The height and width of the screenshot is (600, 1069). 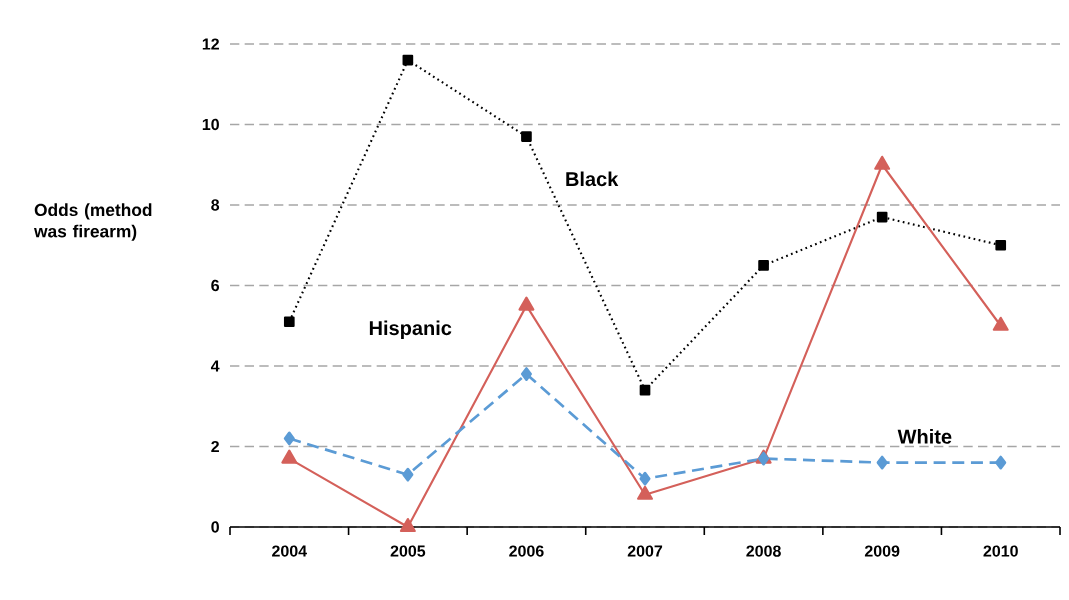 What do you see at coordinates (210, 44) in the screenshot?
I see `y-tick-label: 12` at bounding box center [210, 44].